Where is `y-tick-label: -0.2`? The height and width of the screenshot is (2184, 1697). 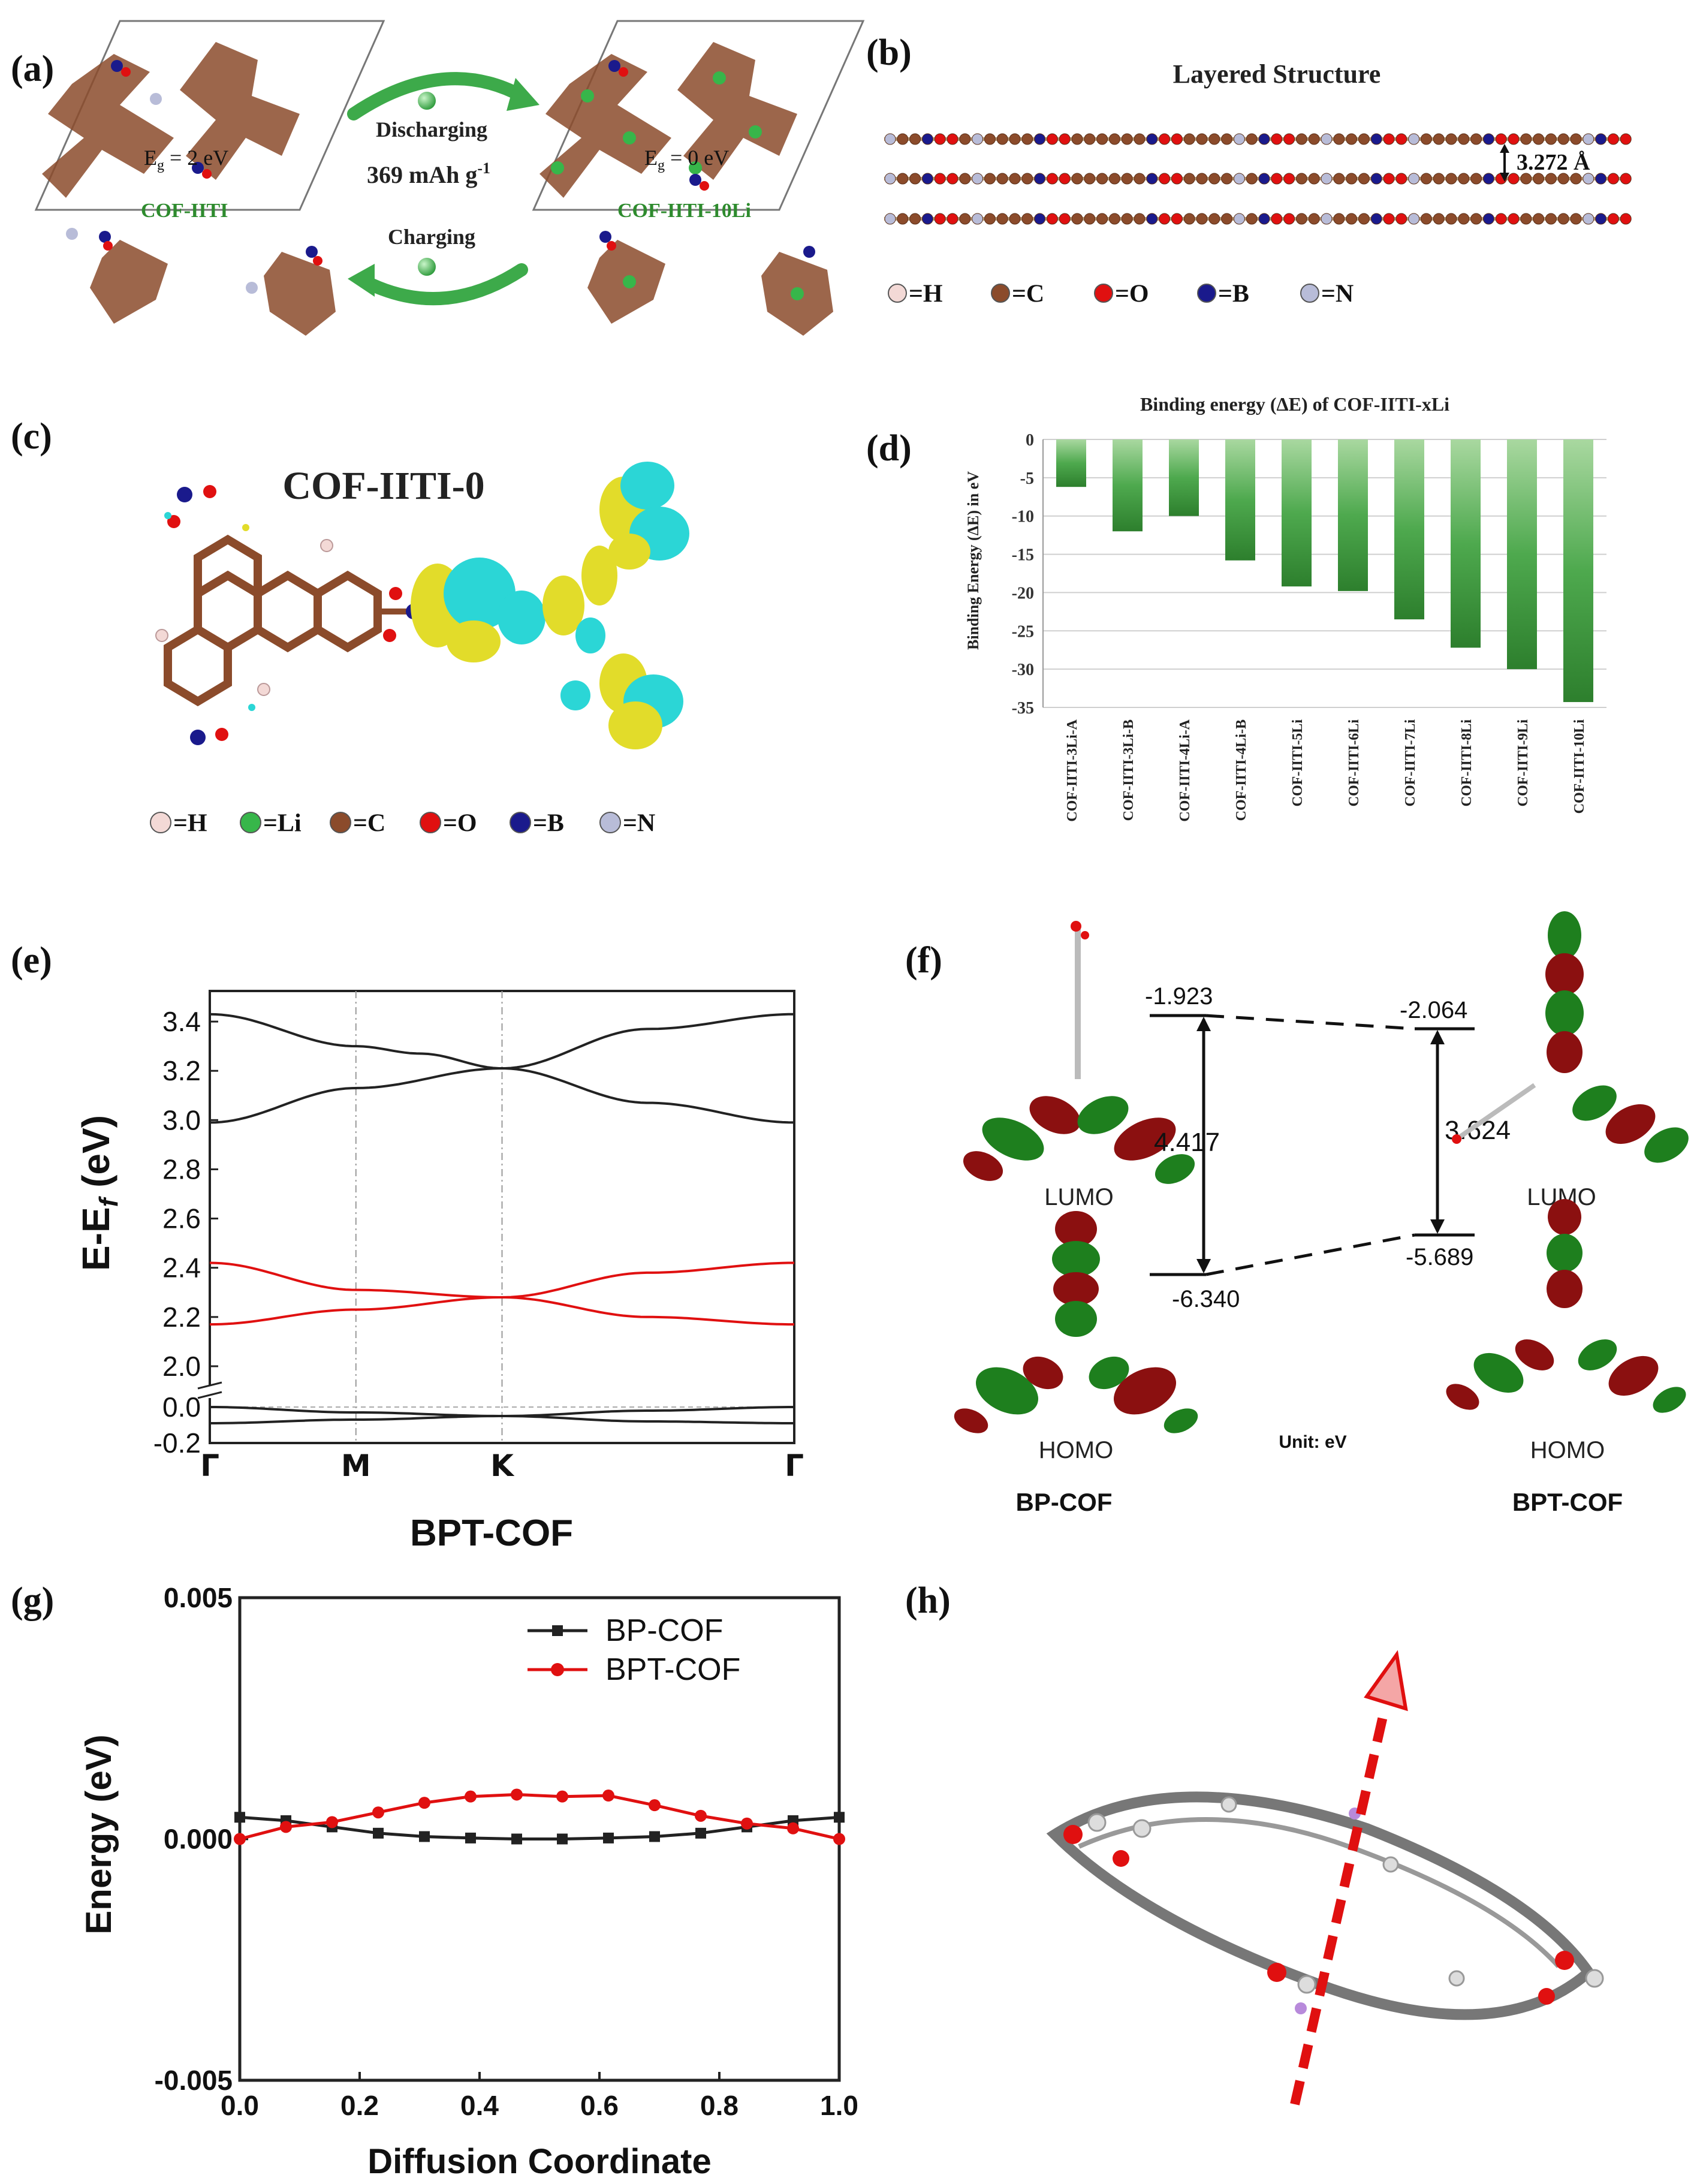
y-tick-label: -0.2 is located at coordinates (177, 1443).